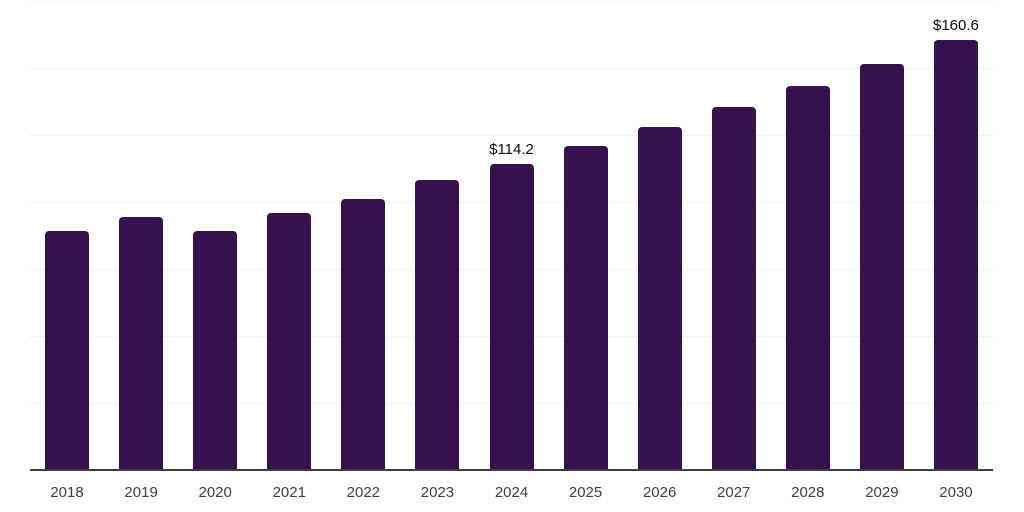  Describe the element at coordinates (437, 492) in the screenshot. I see `x-tick-label-2023: 2023` at that location.